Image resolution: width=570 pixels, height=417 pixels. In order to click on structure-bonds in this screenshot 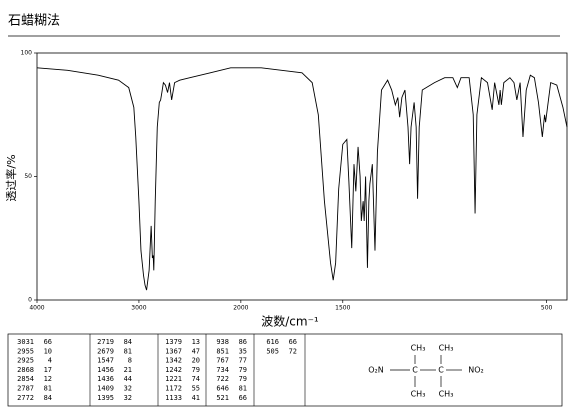, I will do `click(426, 371)`.